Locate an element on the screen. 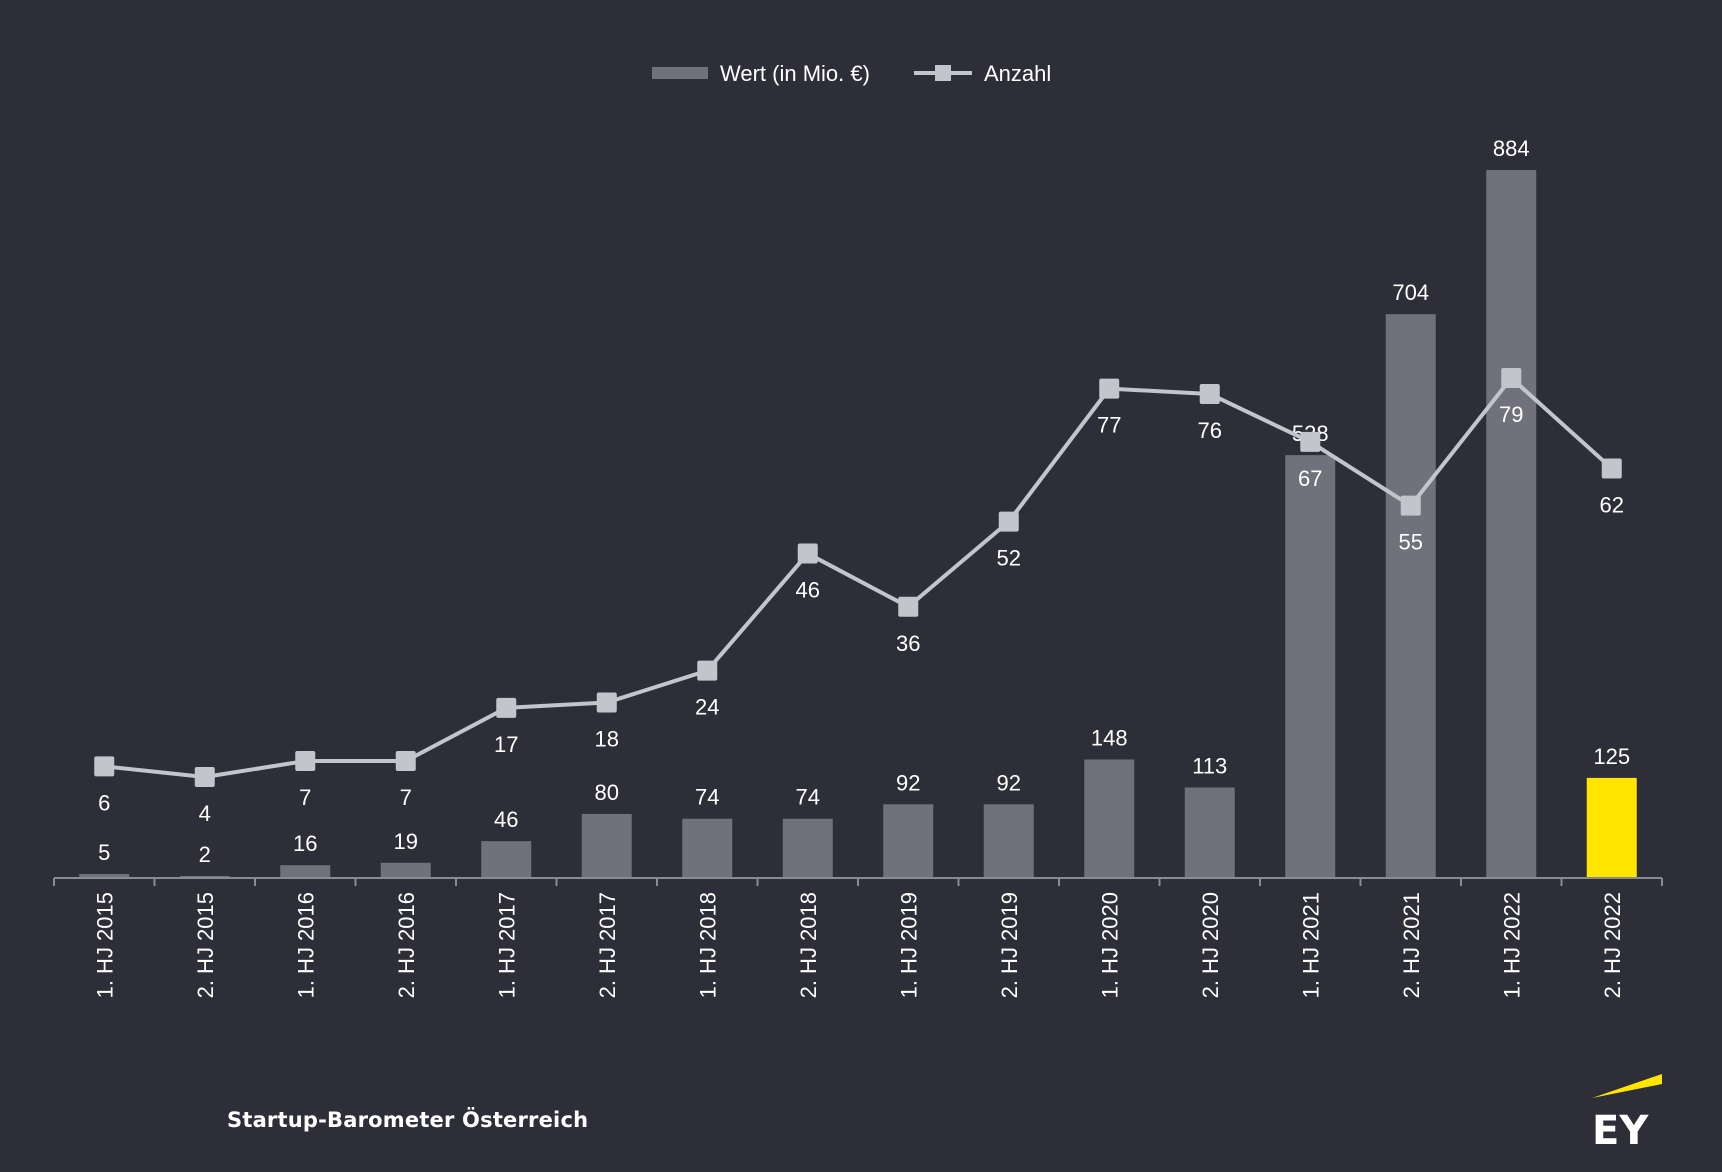 This screenshot has width=1722, height=1172. bar-value-label: 2 is located at coordinates (205, 854).